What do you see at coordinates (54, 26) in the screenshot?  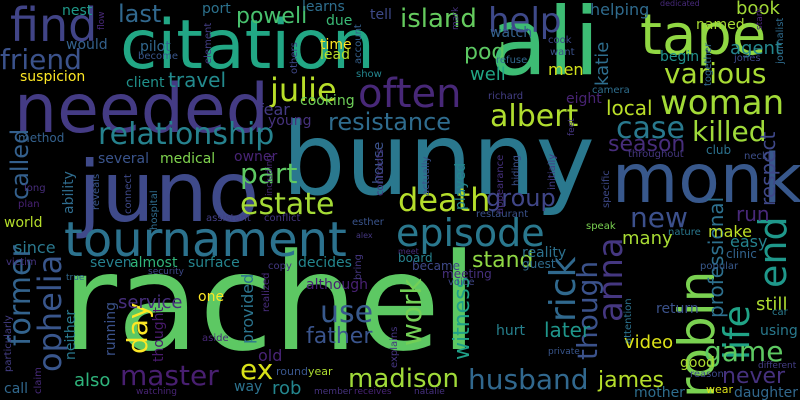 I see `word-find: find` at bounding box center [54, 26].